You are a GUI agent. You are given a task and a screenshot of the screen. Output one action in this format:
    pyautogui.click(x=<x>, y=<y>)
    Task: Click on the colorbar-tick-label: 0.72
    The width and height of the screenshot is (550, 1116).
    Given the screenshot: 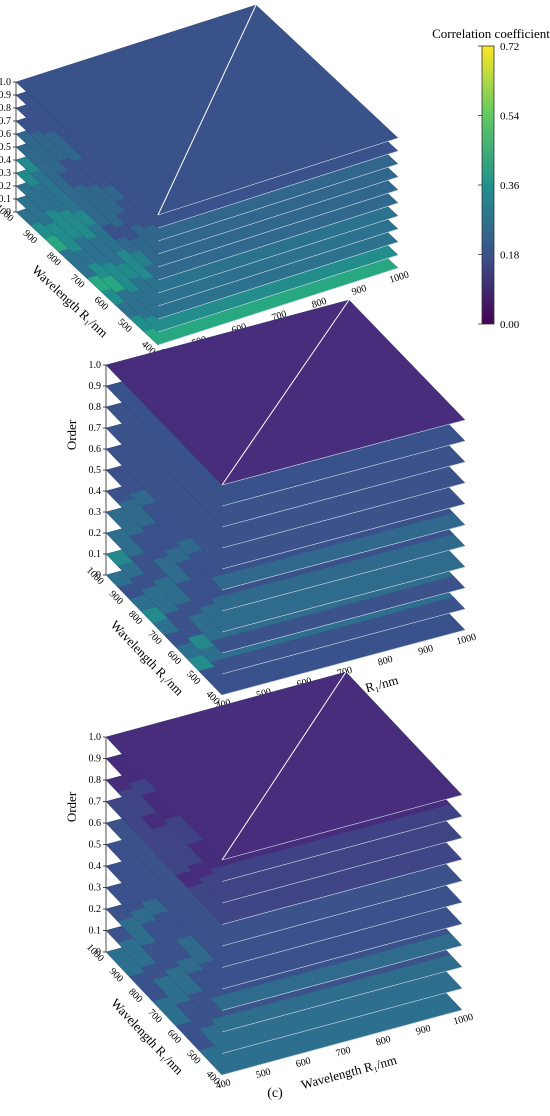 What is the action you would take?
    pyautogui.click(x=509, y=47)
    